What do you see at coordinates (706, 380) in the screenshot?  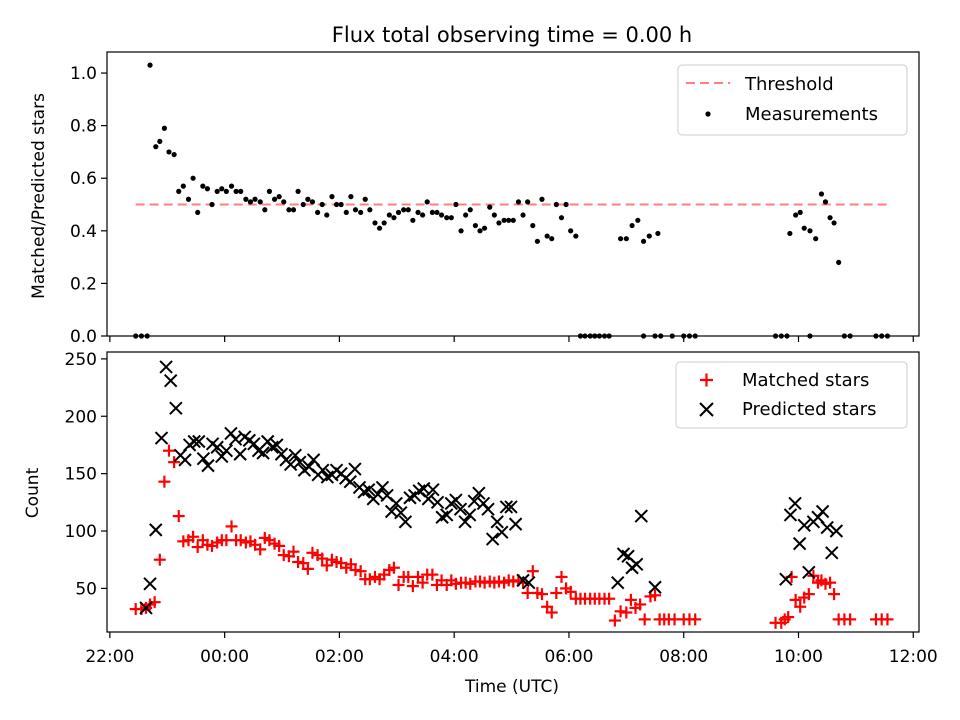 I see `legend-matched-swatch` at bounding box center [706, 380].